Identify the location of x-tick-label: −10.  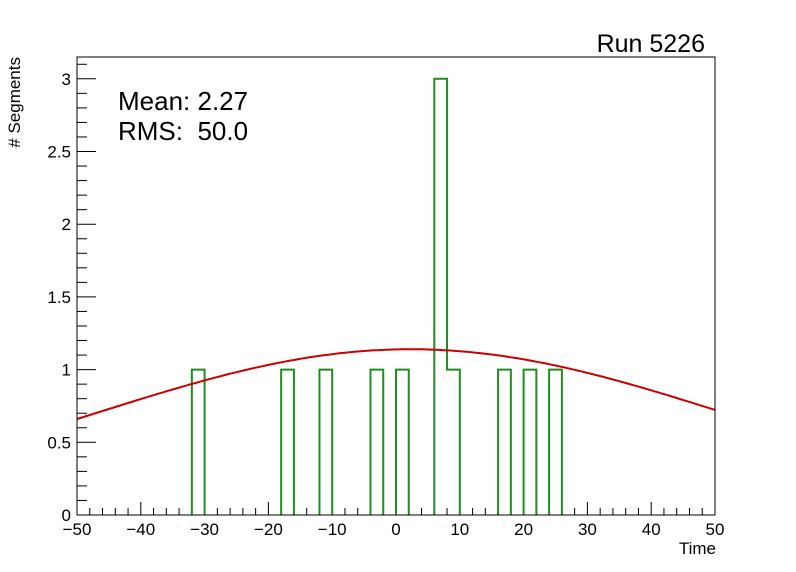
(332, 529).